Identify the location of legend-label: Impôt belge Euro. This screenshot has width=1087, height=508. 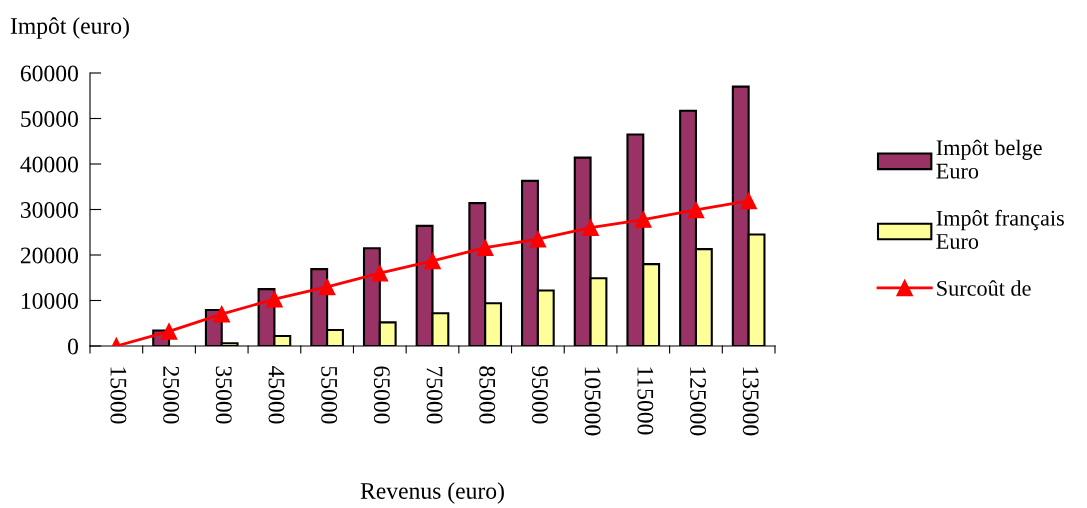
(989, 159).